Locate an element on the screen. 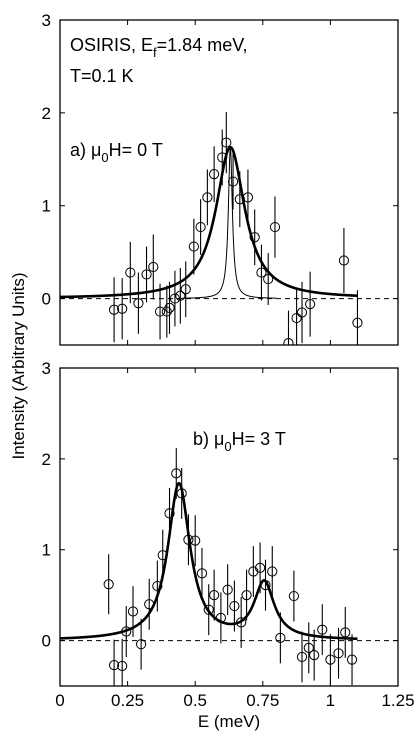 This screenshot has height=741, width=420. y-tick-label-a-2: 2 is located at coordinates (46, 113).